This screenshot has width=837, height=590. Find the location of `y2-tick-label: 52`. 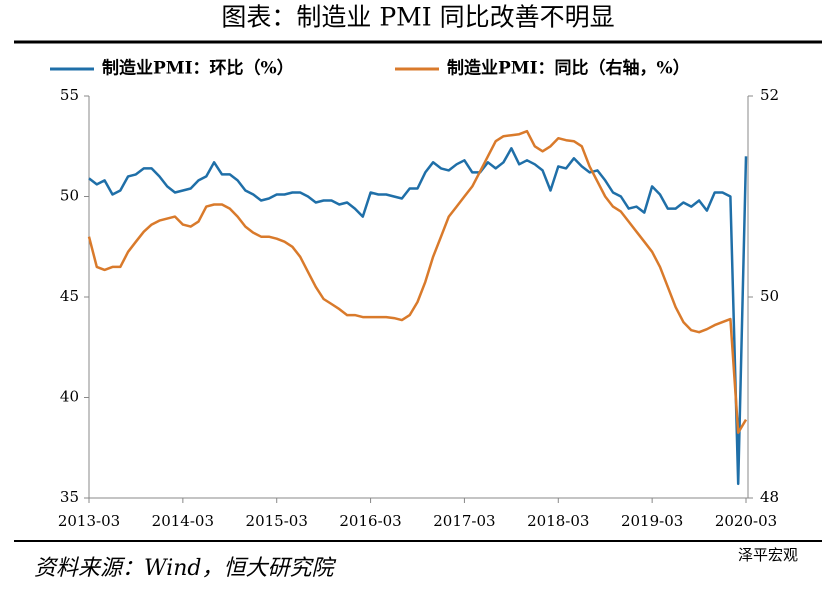

y2-tick-label: 52 is located at coordinates (769, 95).